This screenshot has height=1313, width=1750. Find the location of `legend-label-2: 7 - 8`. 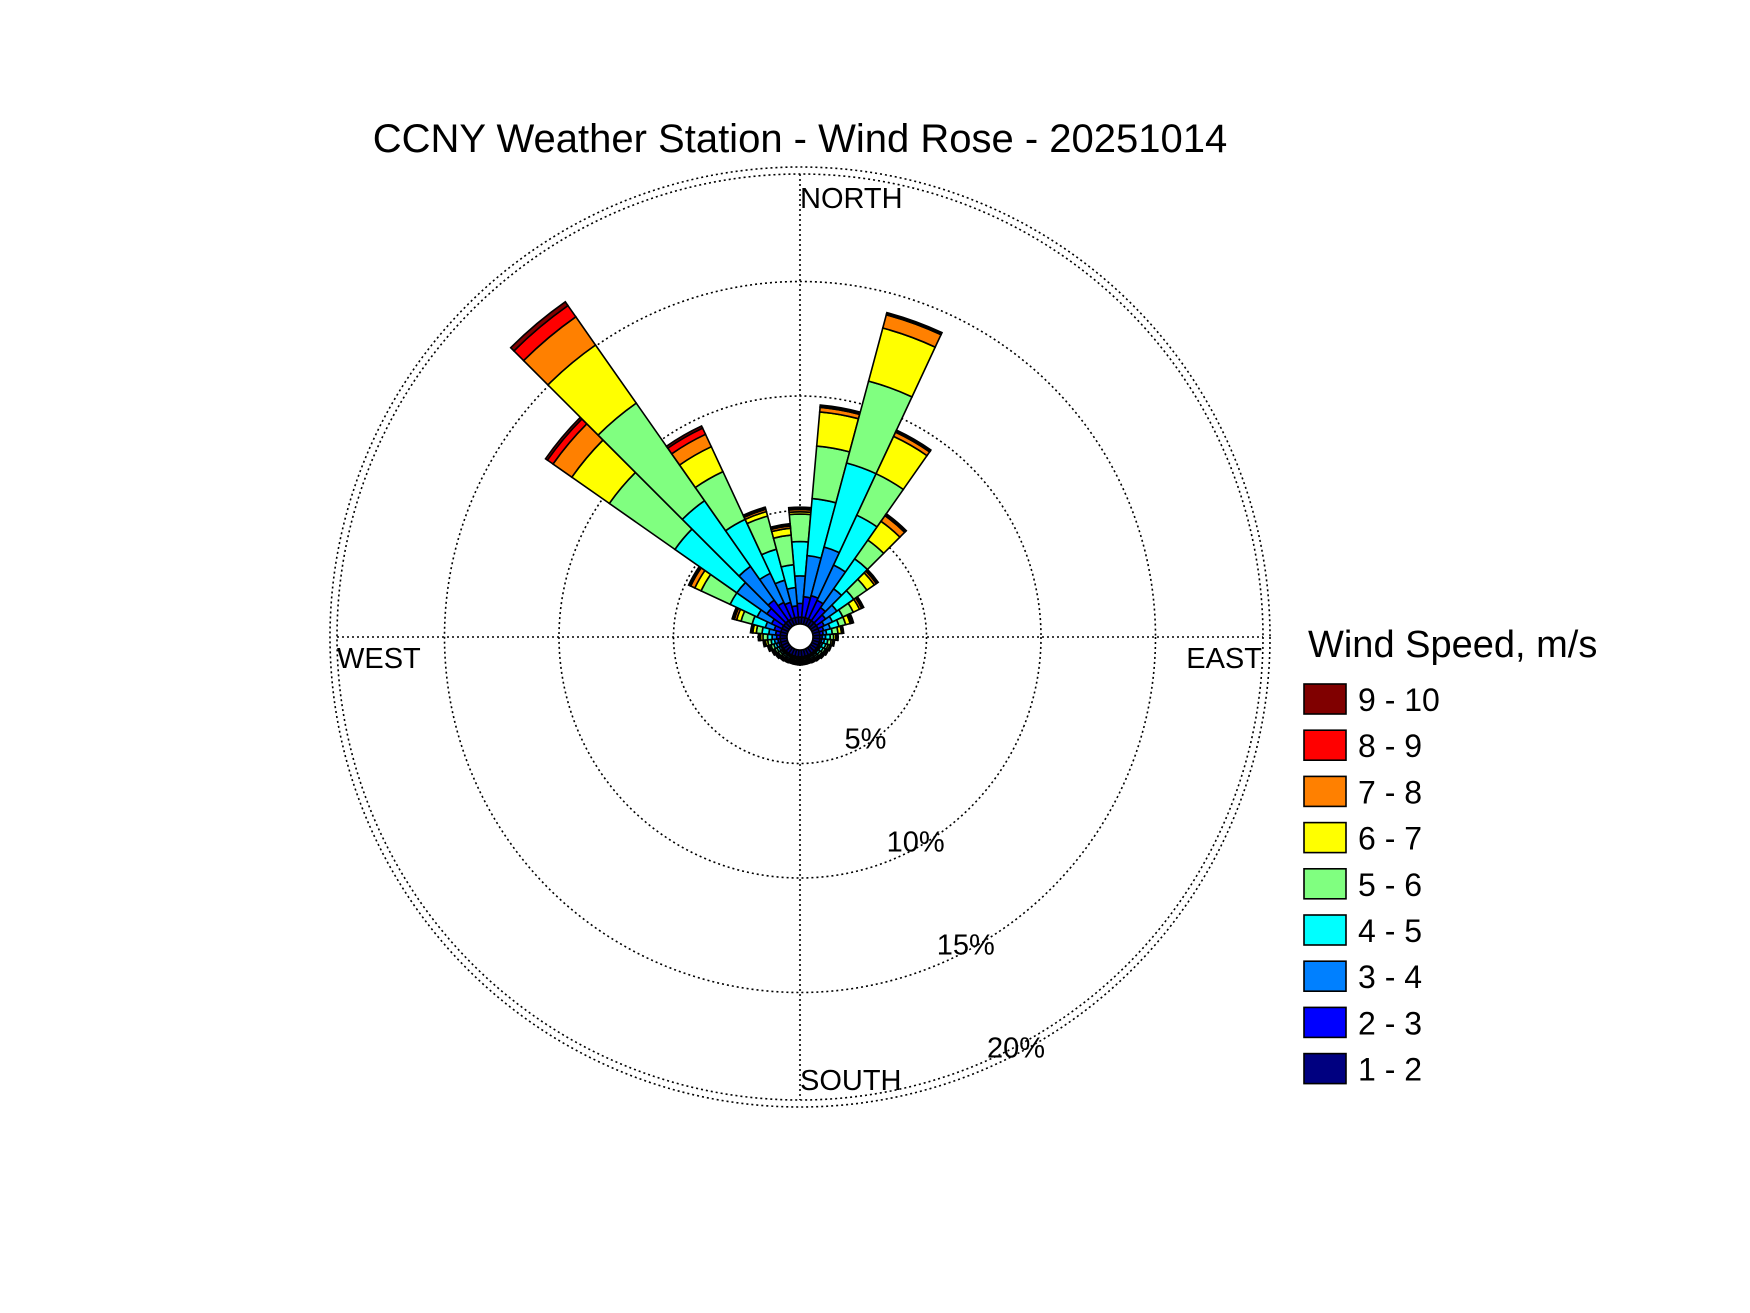

legend-label-2: 7 - 8 is located at coordinates (1390, 792).